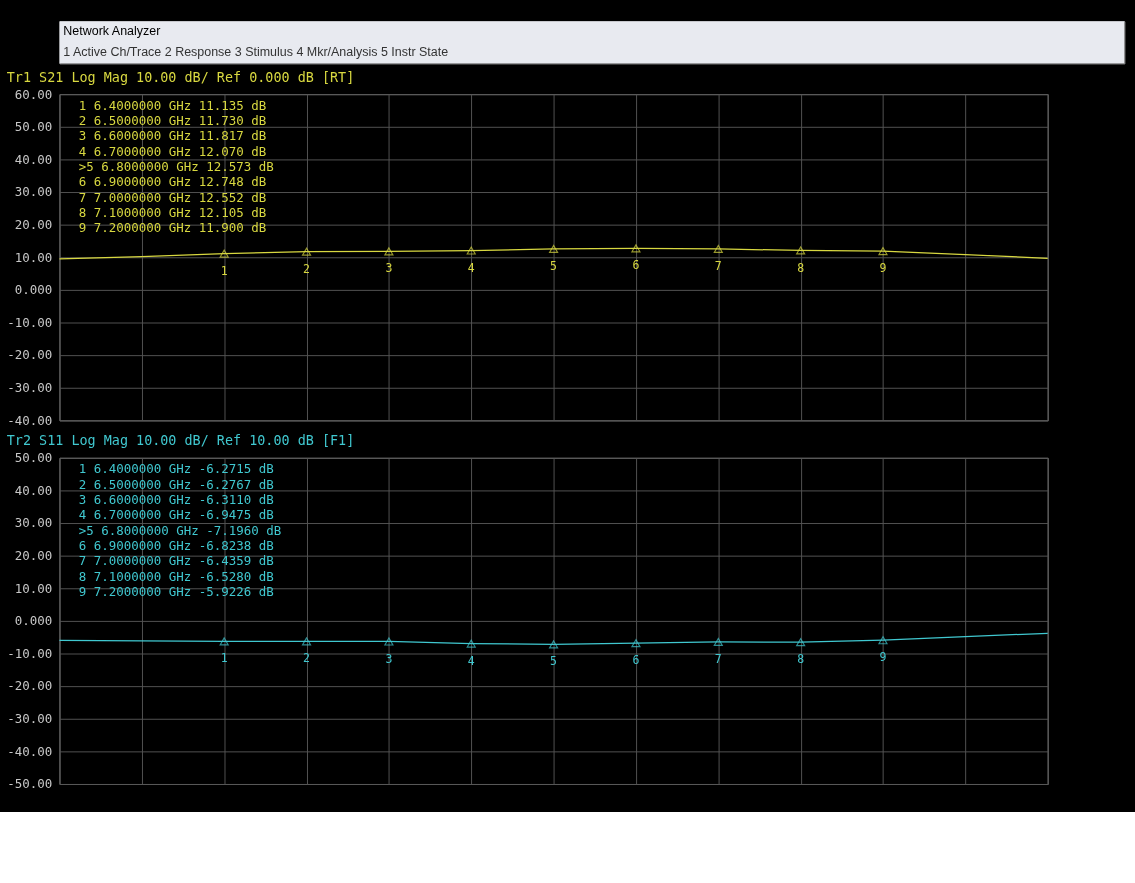 Image resolution: width=1135 pixels, height=883 pixels. What do you see at coordinates (180, 441) in the screenshot?
I see `chart-title: Tr2 S11 Log Mag 10.00 dB/ Ref 10.00 dB [F1]` at bounding box center [180, 441].